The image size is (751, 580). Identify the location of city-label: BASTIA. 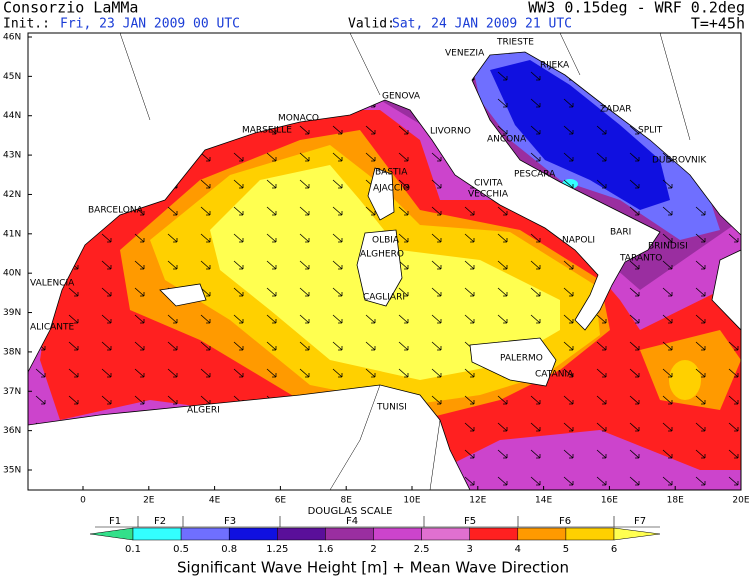
(391, 173).